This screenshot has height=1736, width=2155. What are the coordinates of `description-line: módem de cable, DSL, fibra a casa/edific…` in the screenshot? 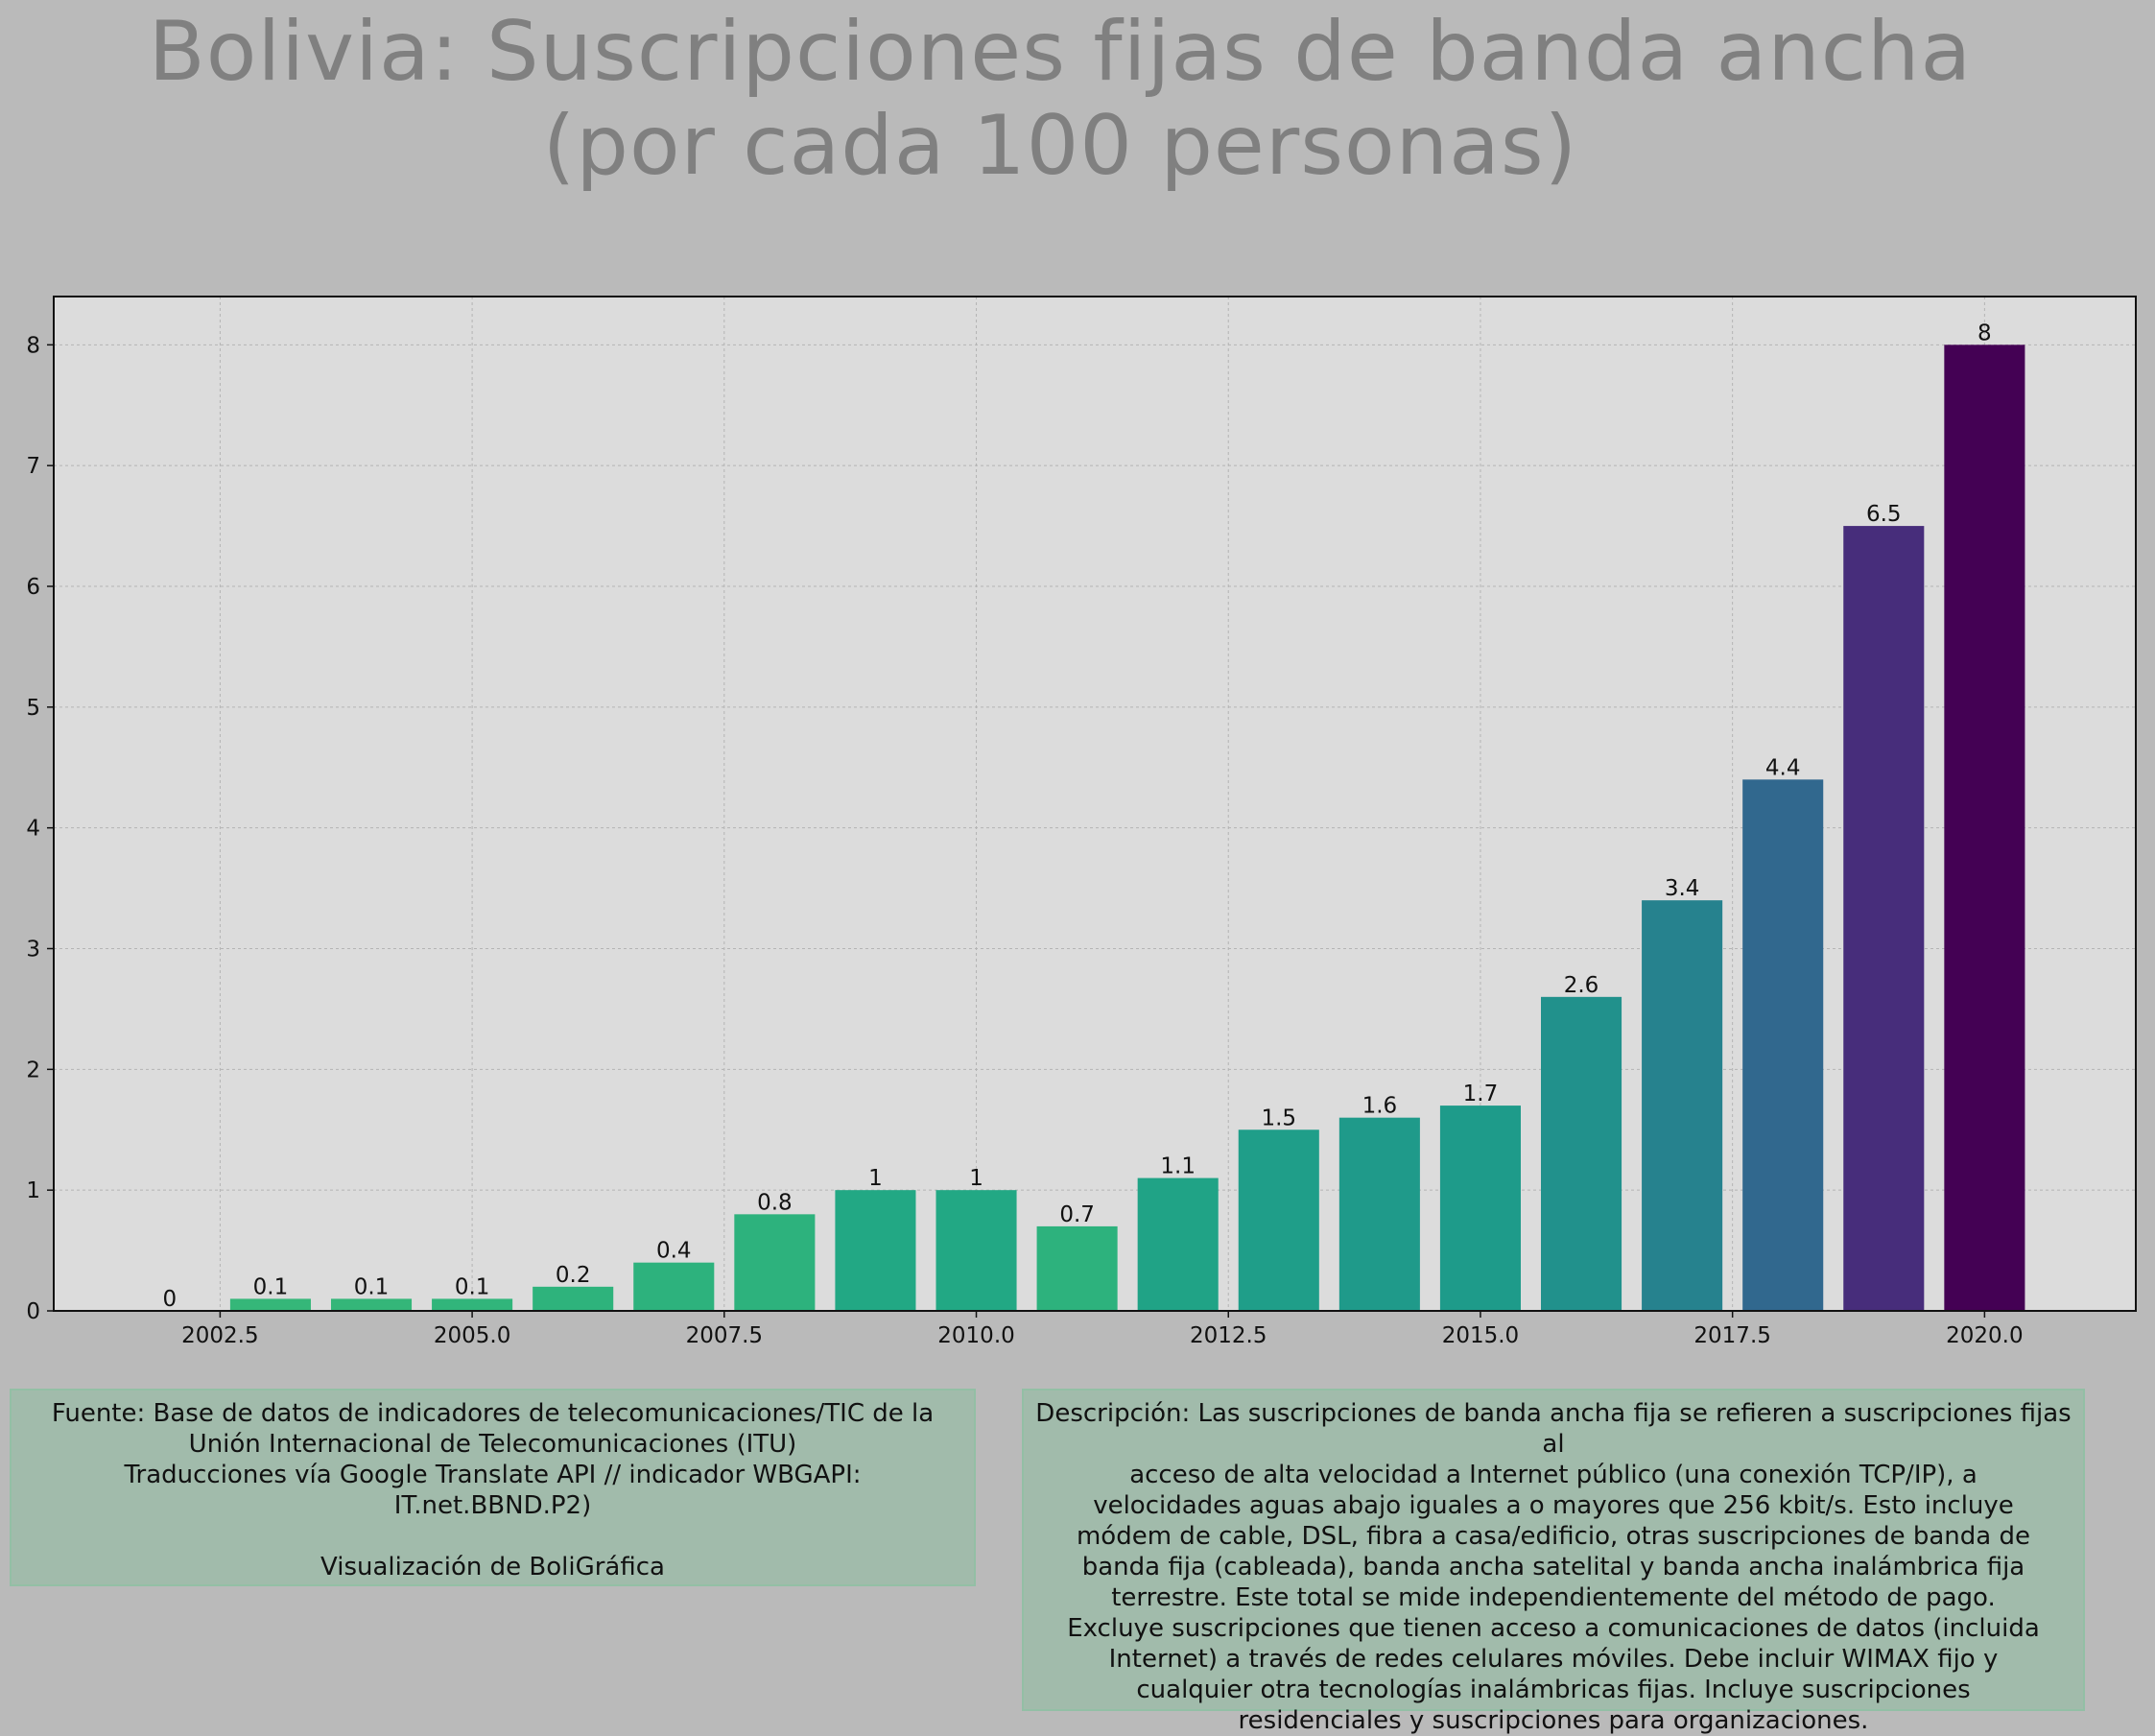 It's located at (1553, 1536).